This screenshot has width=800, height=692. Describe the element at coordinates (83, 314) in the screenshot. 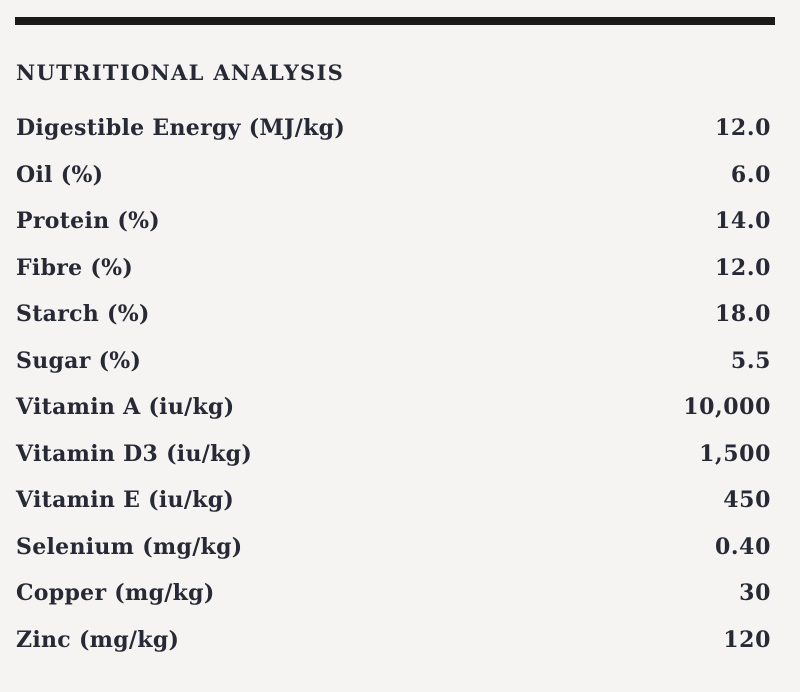

I see `nutrient-label: Starch (%)` at that location.